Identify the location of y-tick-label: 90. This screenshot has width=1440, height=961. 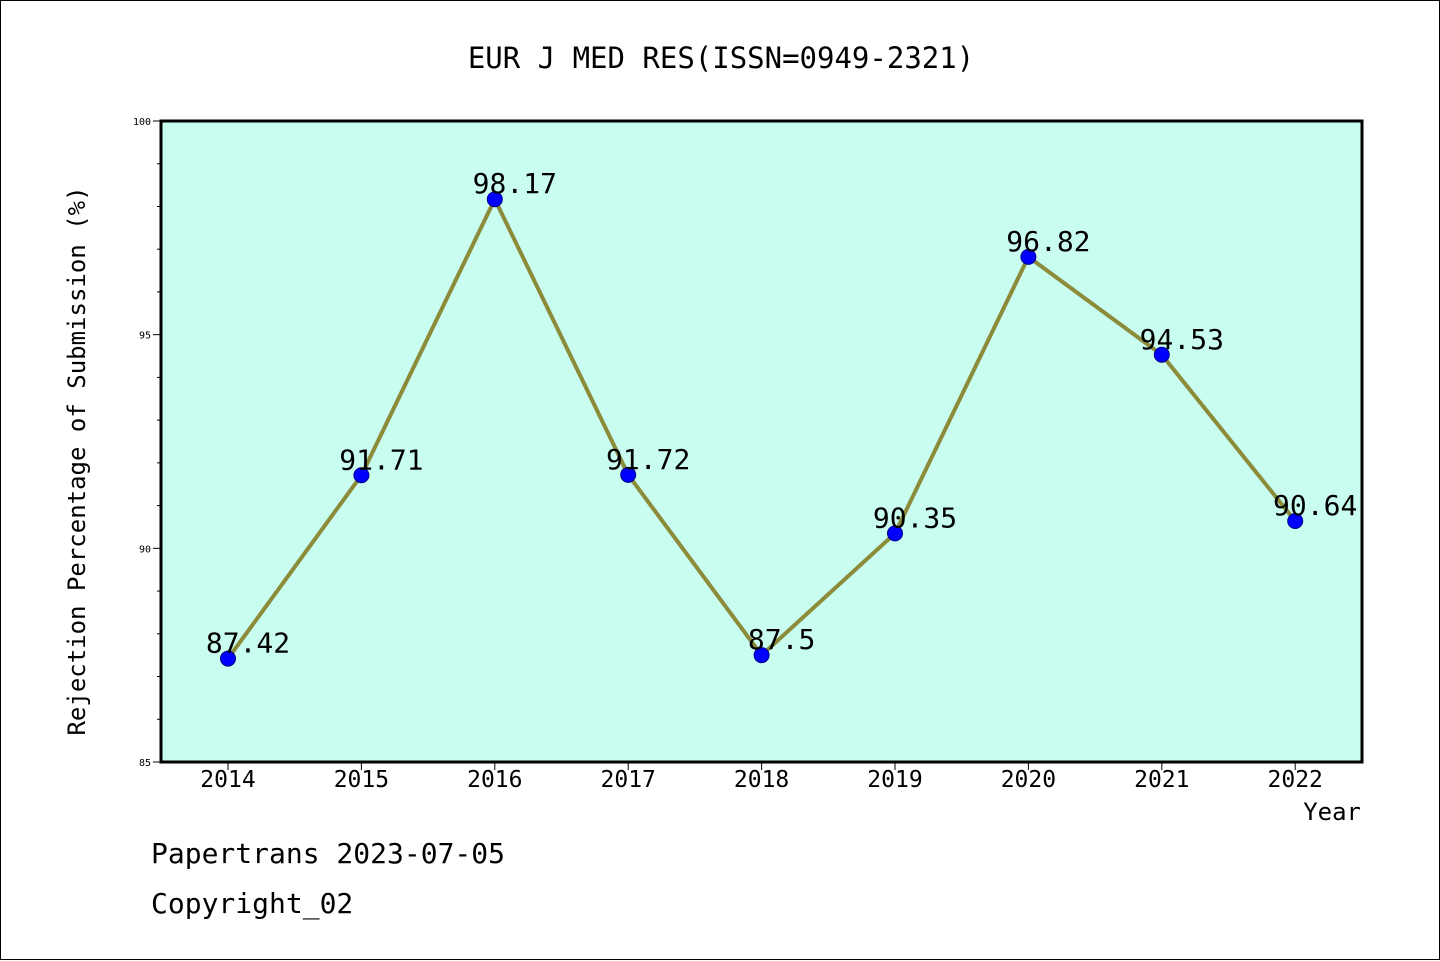
(145, 549).